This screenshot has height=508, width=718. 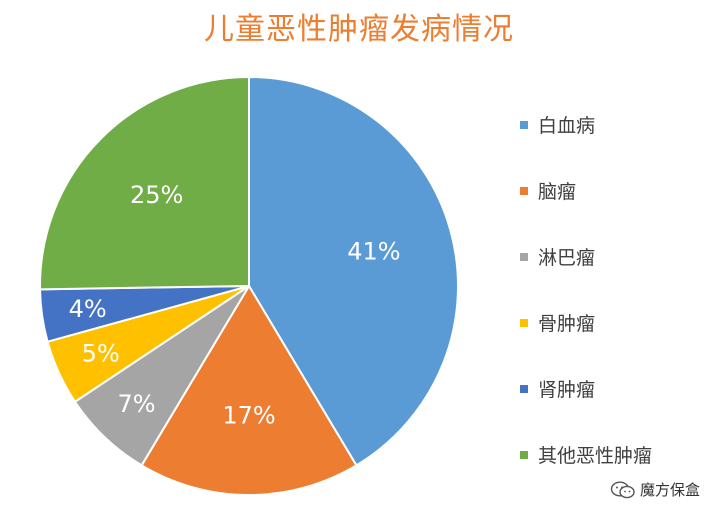 What do you see at coordinates (373, 251) in the screenshot?
I see `pie-slice-label-1: 41%` at bounding box center [373, 251].